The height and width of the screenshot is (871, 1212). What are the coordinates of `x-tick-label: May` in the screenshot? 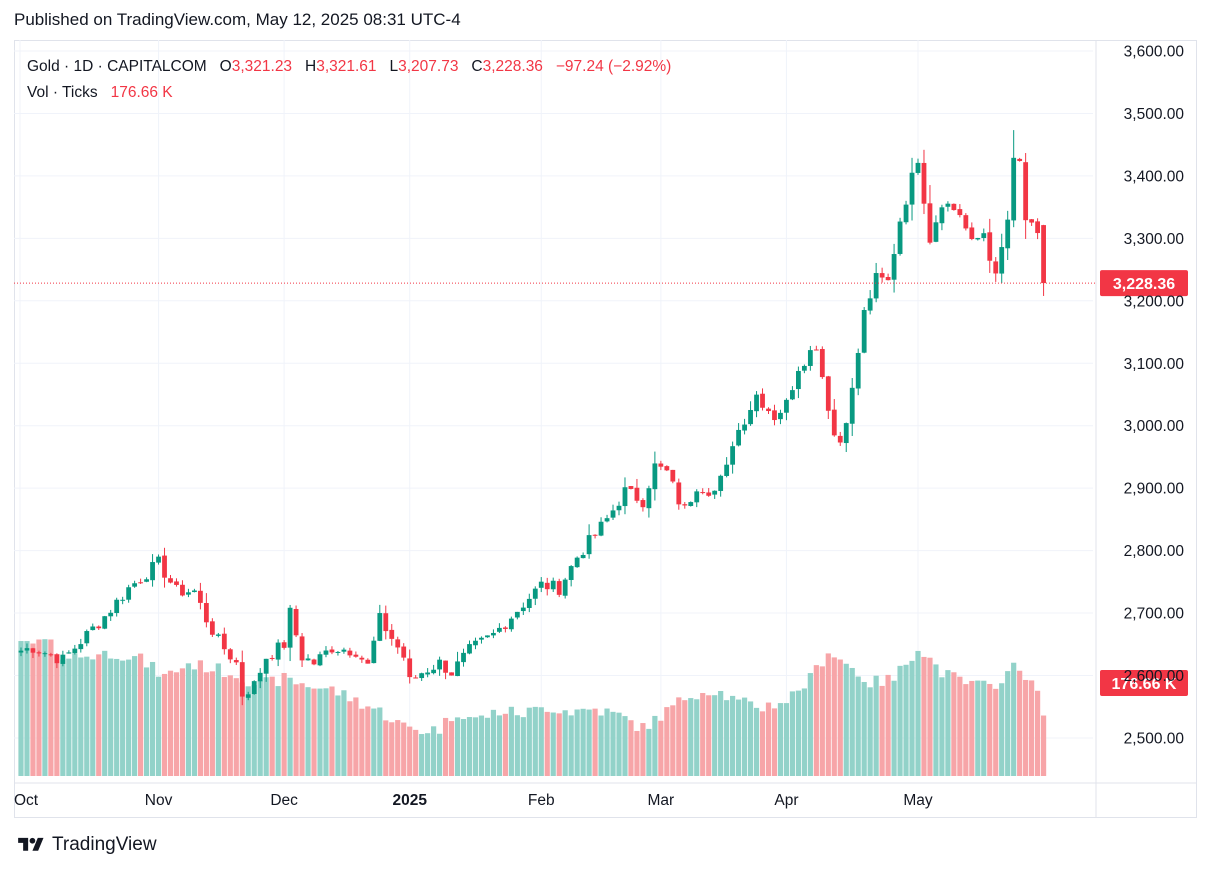 It's located at (918, 800).